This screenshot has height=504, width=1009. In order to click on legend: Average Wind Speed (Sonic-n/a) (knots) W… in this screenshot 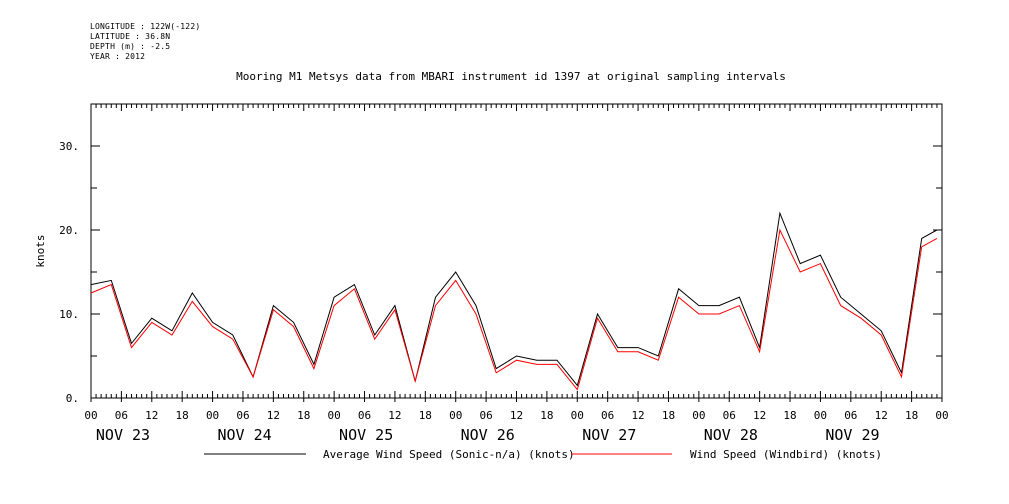, I will do `click(543, 454)`.